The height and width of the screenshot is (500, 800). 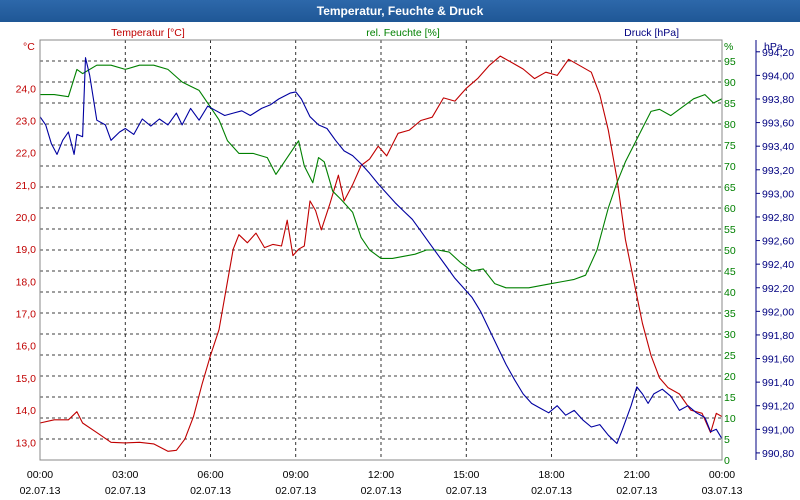 I want to click on humidity-tick: 65, so click(x=730, y=188).